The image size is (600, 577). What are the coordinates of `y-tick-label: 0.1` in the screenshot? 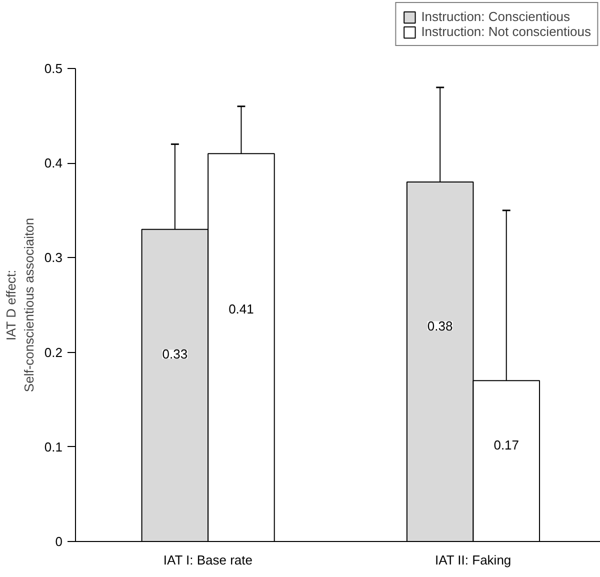 It's located at (53, 446).